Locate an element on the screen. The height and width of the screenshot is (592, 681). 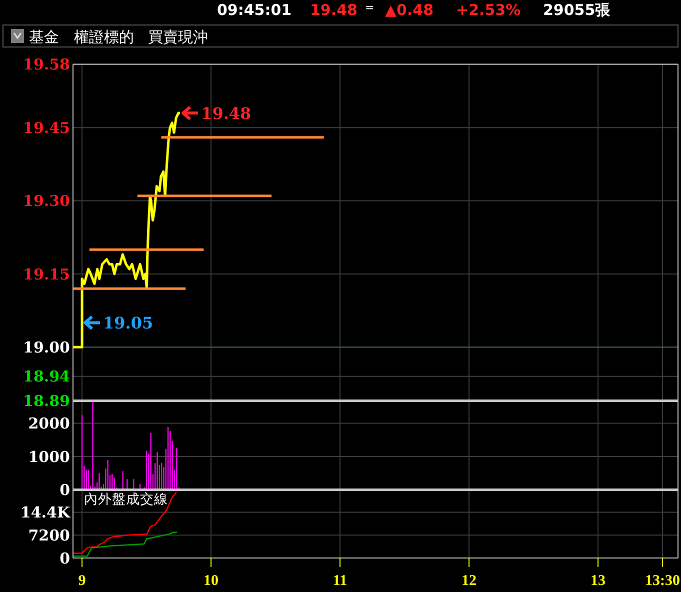
x-tick-label: 11 is located at coordinates (340, 581).